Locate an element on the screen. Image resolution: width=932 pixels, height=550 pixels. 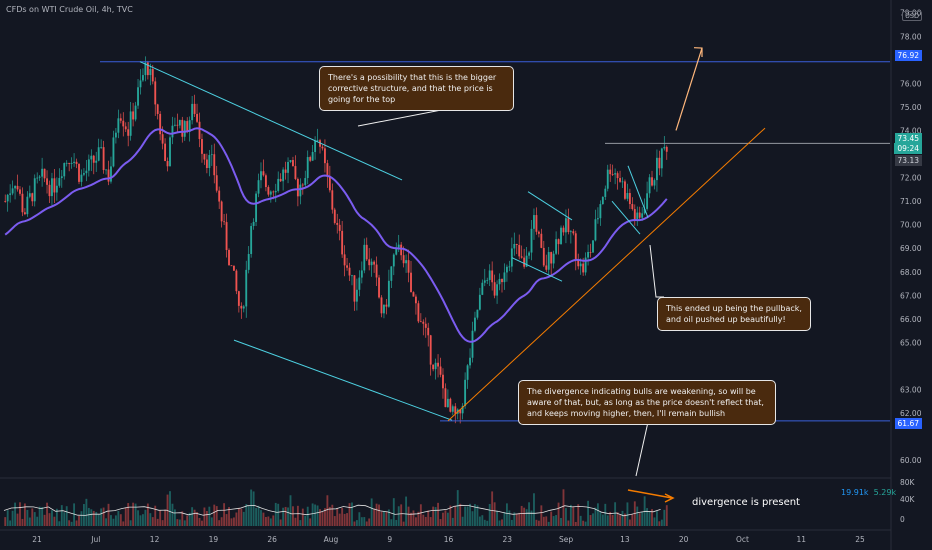
price-box-current: 73.45 is located at coordinates (908, 138).